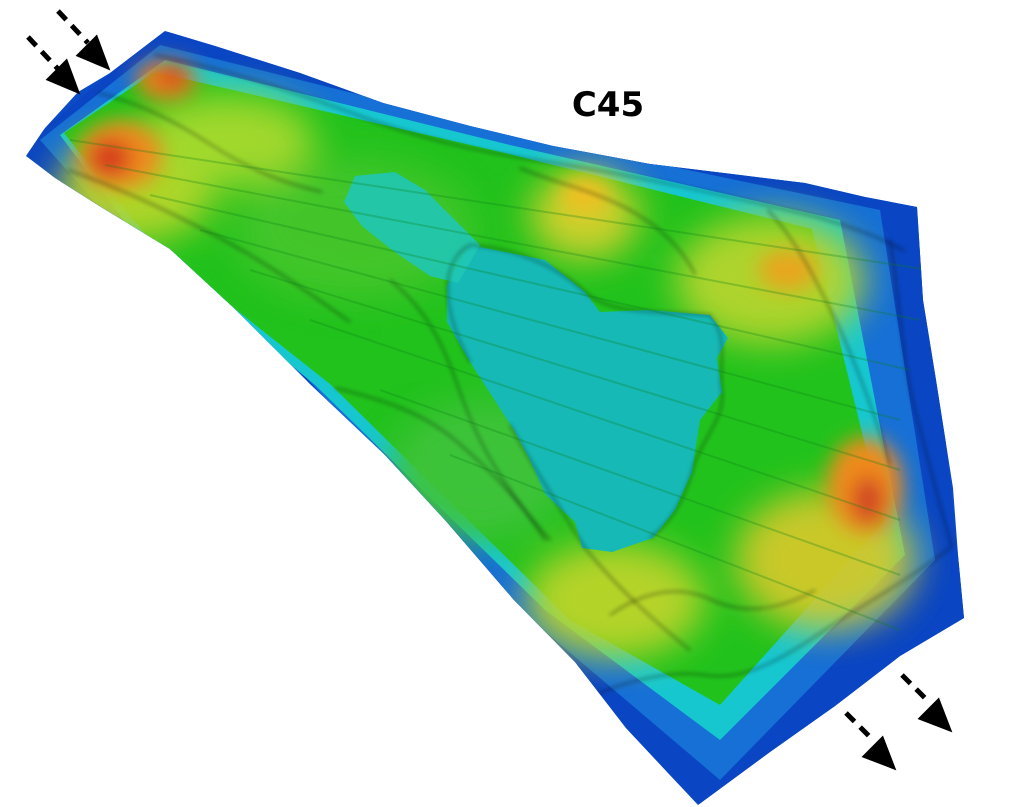 The width and height of the screenshot is (1024, 807). Describe the element at coordinates (585, 215) in the screenshot. I see `upper-center-yellow-zone` at that location.